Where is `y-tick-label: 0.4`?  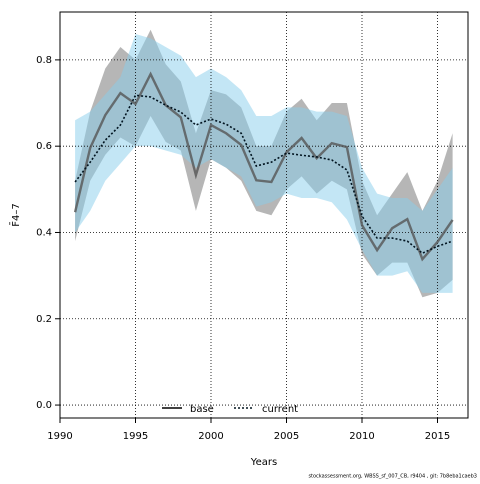 y-tick-label: 0.4 is located at coordinates (44, 232).